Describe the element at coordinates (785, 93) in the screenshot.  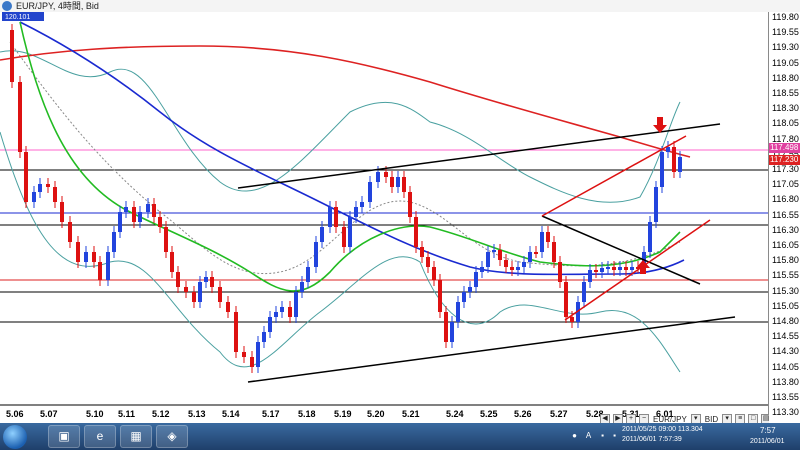
I see `y-axis-label: 118.55` at that location.